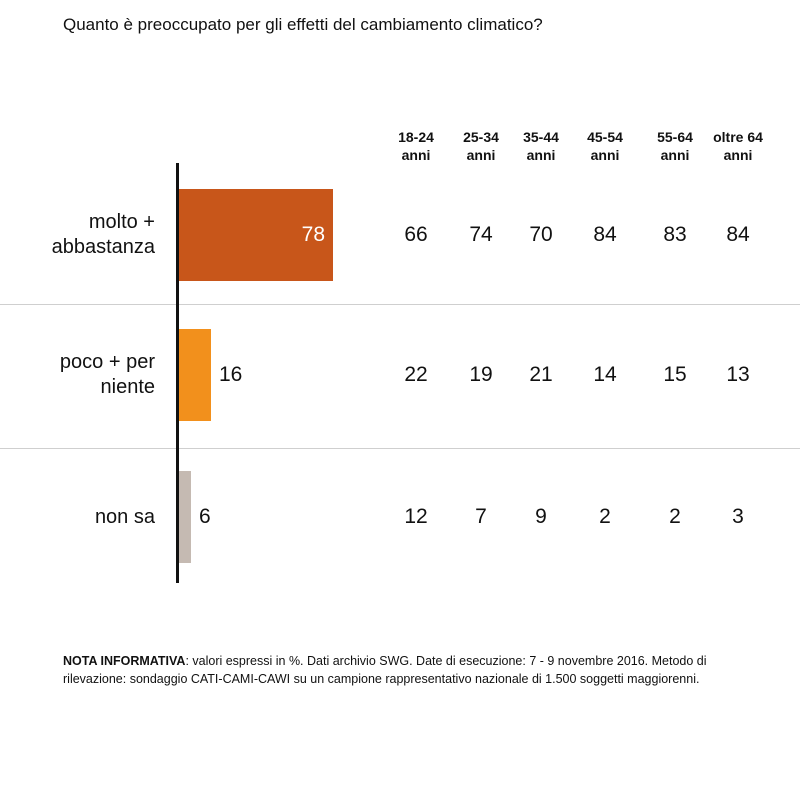  Describe the element at coordinates (124, 661) in the screenshot. I see `footnote-label: NOTA INFORMATIVA` at that location.